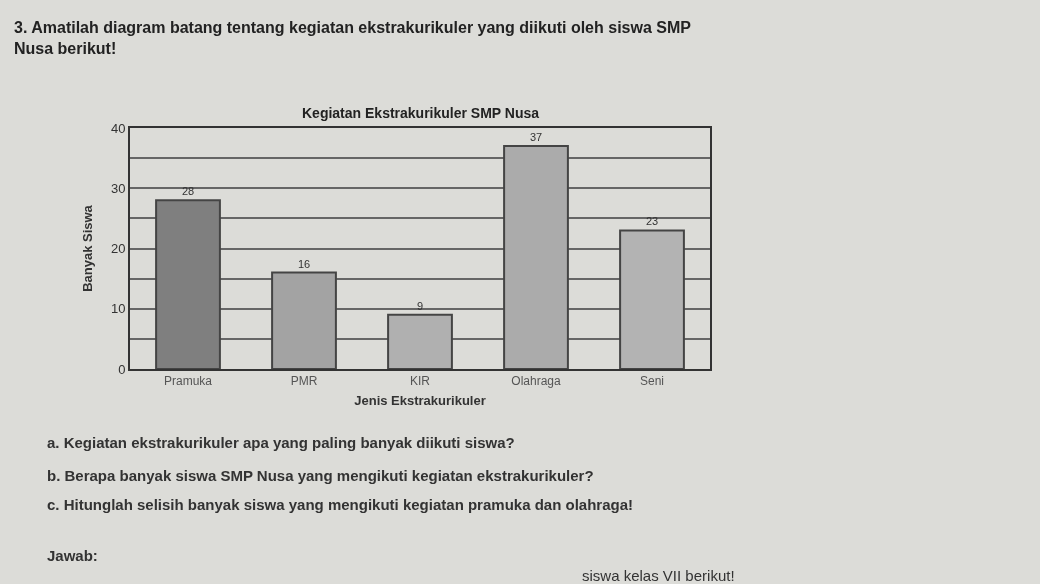 The height and width of the screenshot is (584, 1040). Describe the element at coordinates (188, 191) in the screenshot. I see `data-label: 28` at that location.